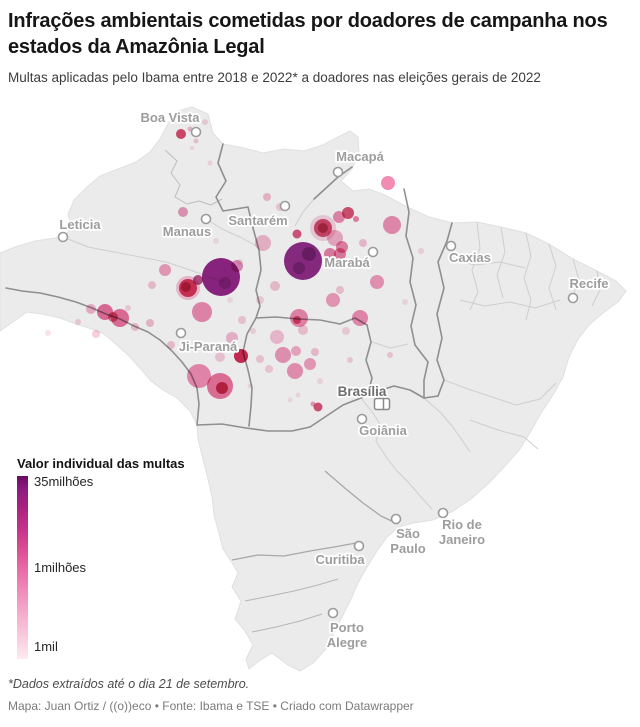 This screenshot has height=727, width=640. I want to click on city-label: Paulo, so click(407, 548).